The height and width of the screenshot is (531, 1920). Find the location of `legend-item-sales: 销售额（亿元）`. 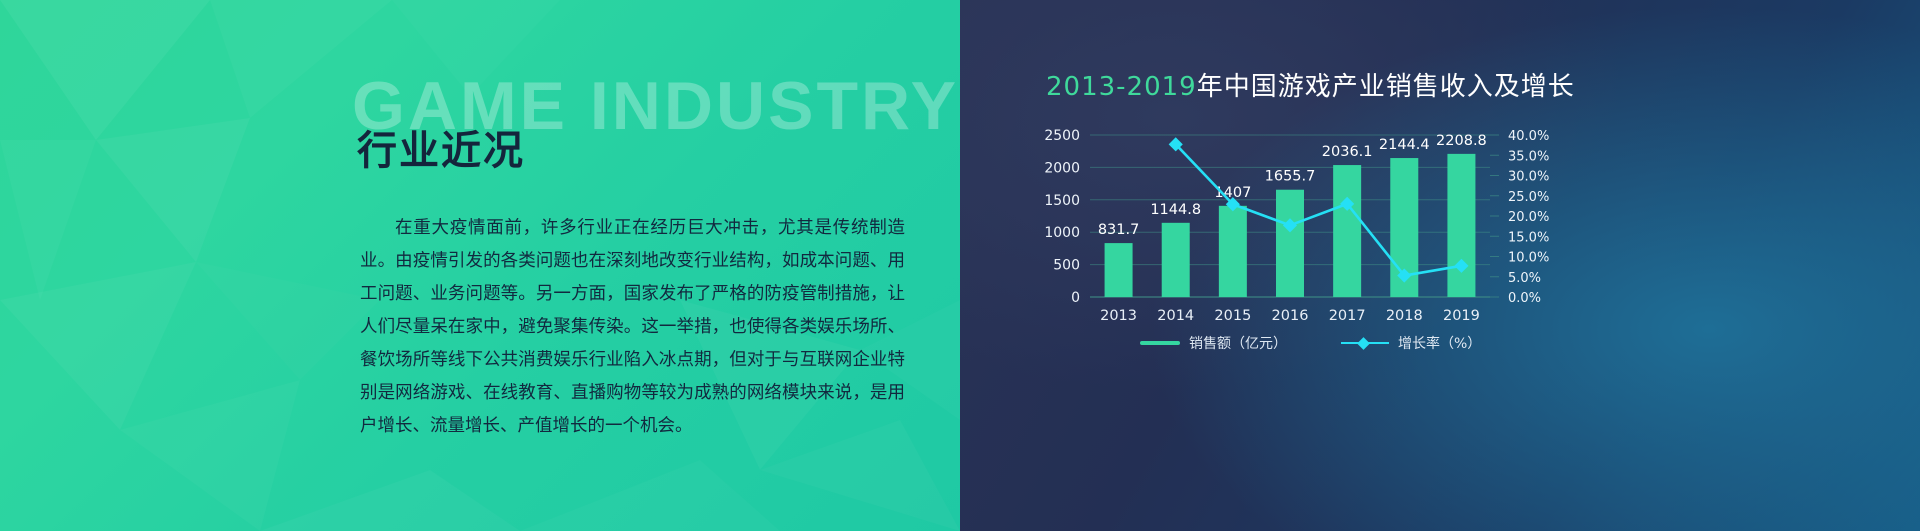

legend-item-sales: 销售额（亿元） is located at coordinates (1213, 343).